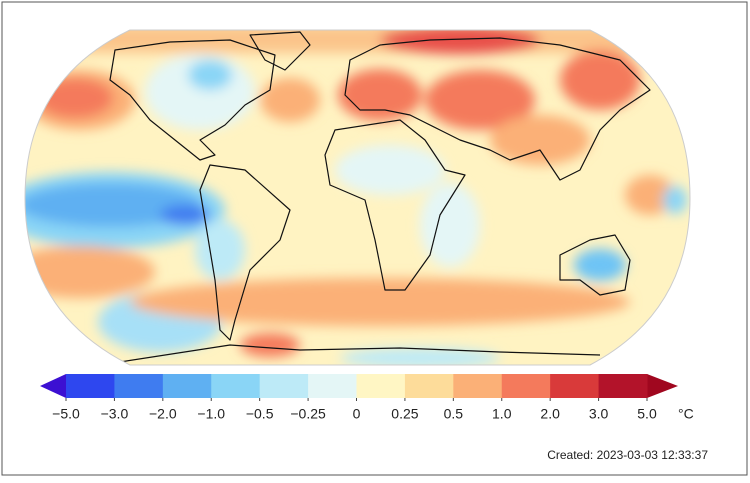 This screenshot has width=750, height=483. What do you see at coordinates (163, 414) in the screenshot?
I see `colorbar-tick-label: −2.0` at bounding box center [163, 414].